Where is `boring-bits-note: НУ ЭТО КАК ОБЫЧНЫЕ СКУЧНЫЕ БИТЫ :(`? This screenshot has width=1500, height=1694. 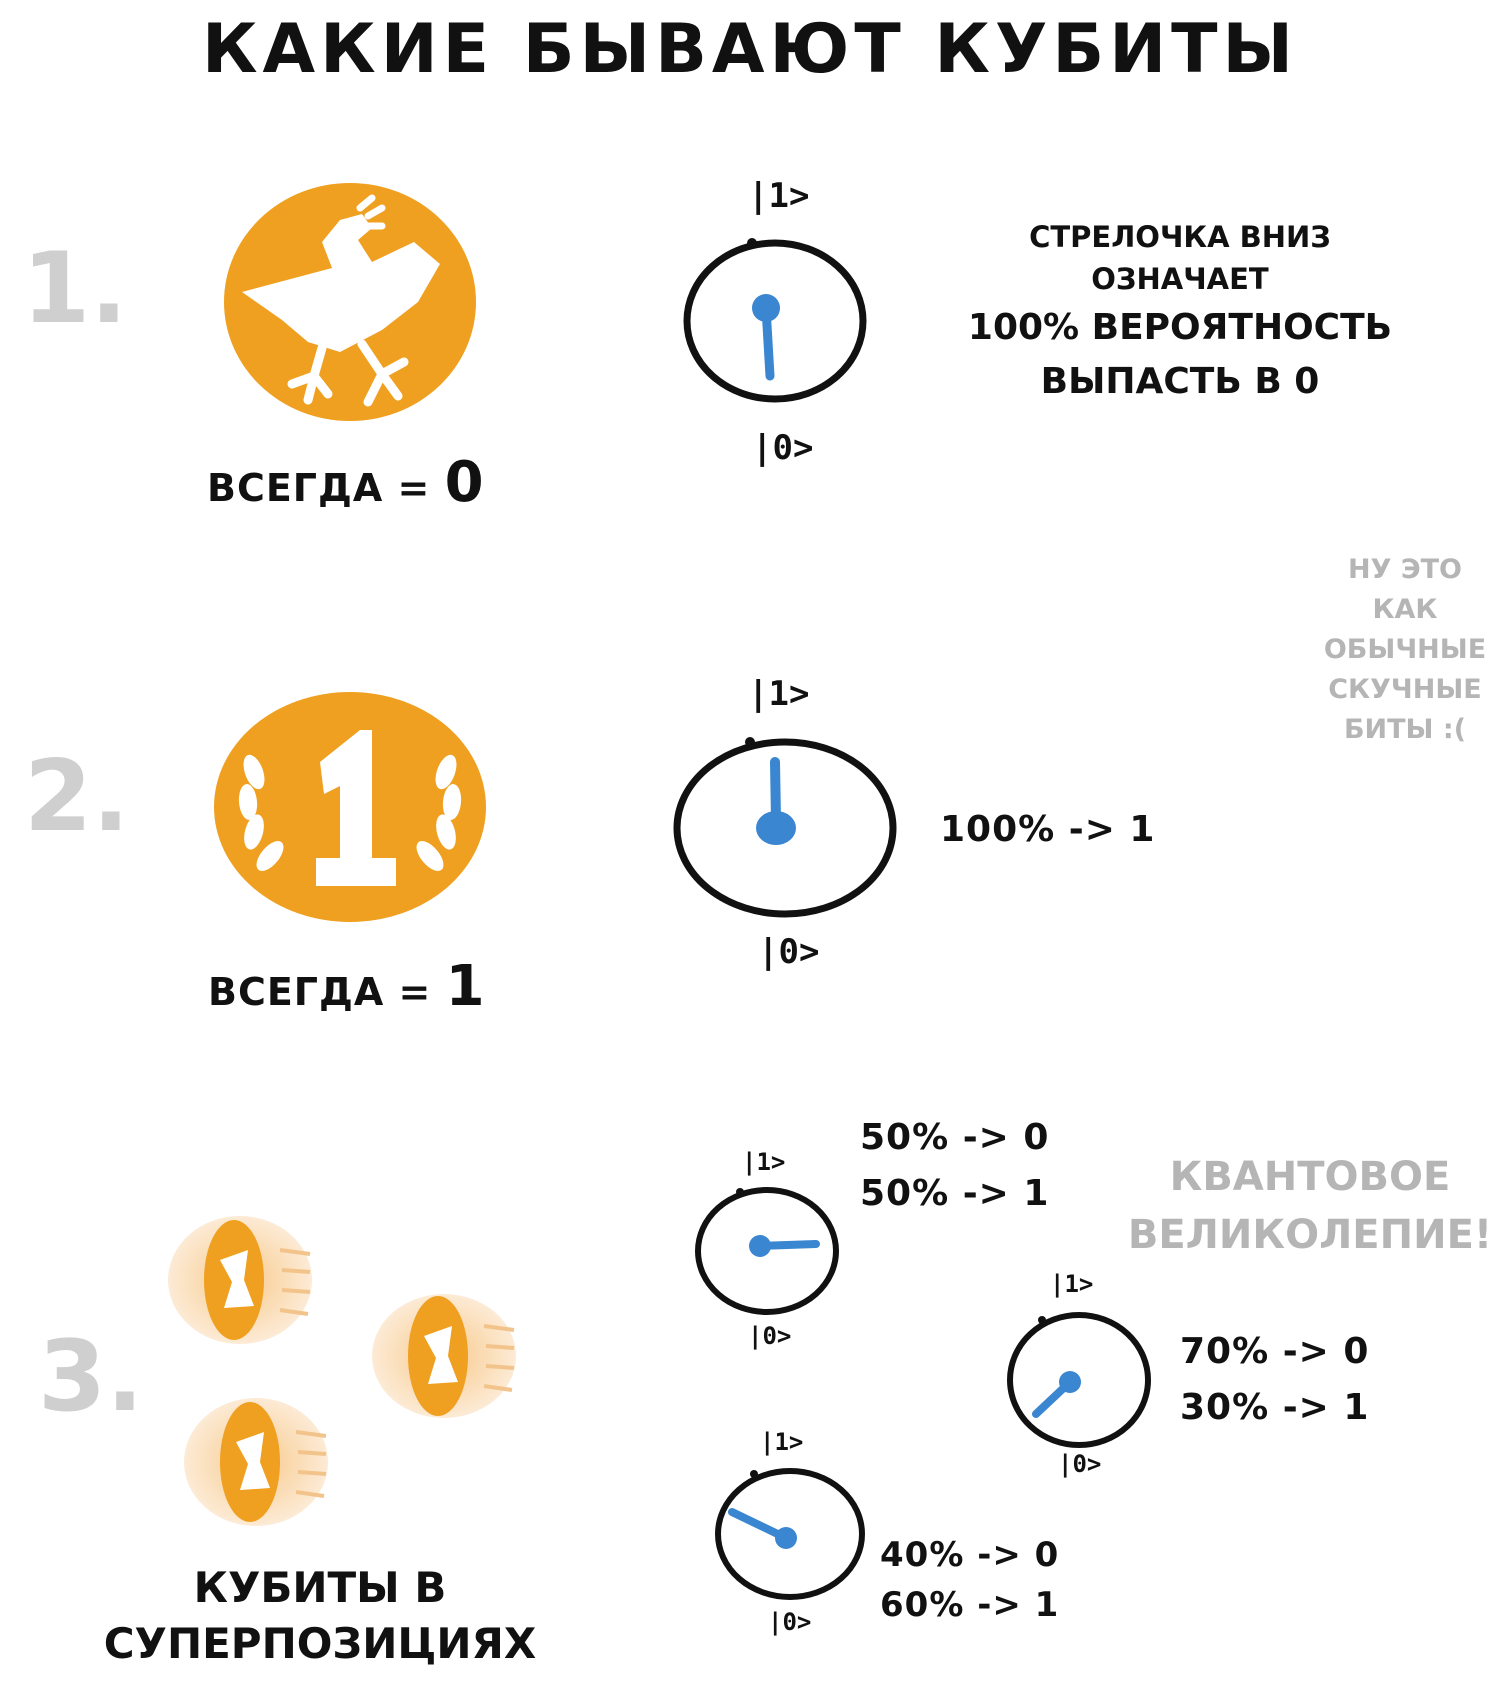
boring-bits-note: НУ ЭТО КАК ОБЫЧНЫЕ СКУЧНЫЕ БИТЫ :( is located at coordinates (1405, 650).